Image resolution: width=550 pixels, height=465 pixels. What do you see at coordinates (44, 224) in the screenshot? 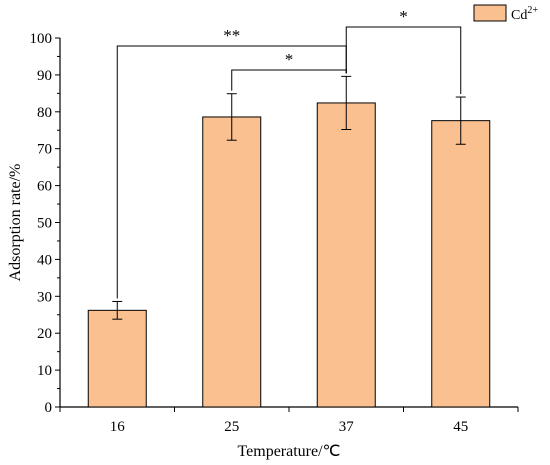
I see `y-tick-label: 50` at bounding box center [44, 224].